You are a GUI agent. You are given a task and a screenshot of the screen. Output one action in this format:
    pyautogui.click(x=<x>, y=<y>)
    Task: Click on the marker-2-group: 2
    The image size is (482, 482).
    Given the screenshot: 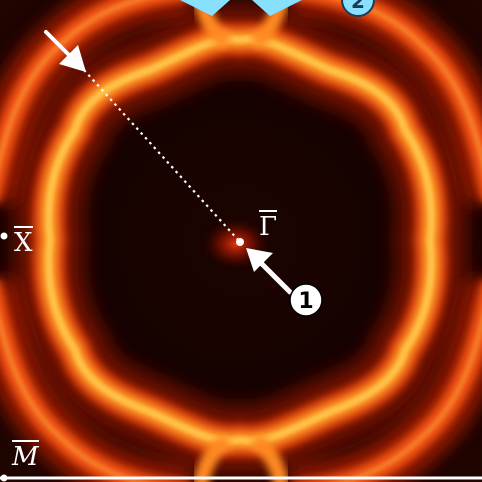 What is the action you would take?
    pyautogui.click(x=277, y=8)
    